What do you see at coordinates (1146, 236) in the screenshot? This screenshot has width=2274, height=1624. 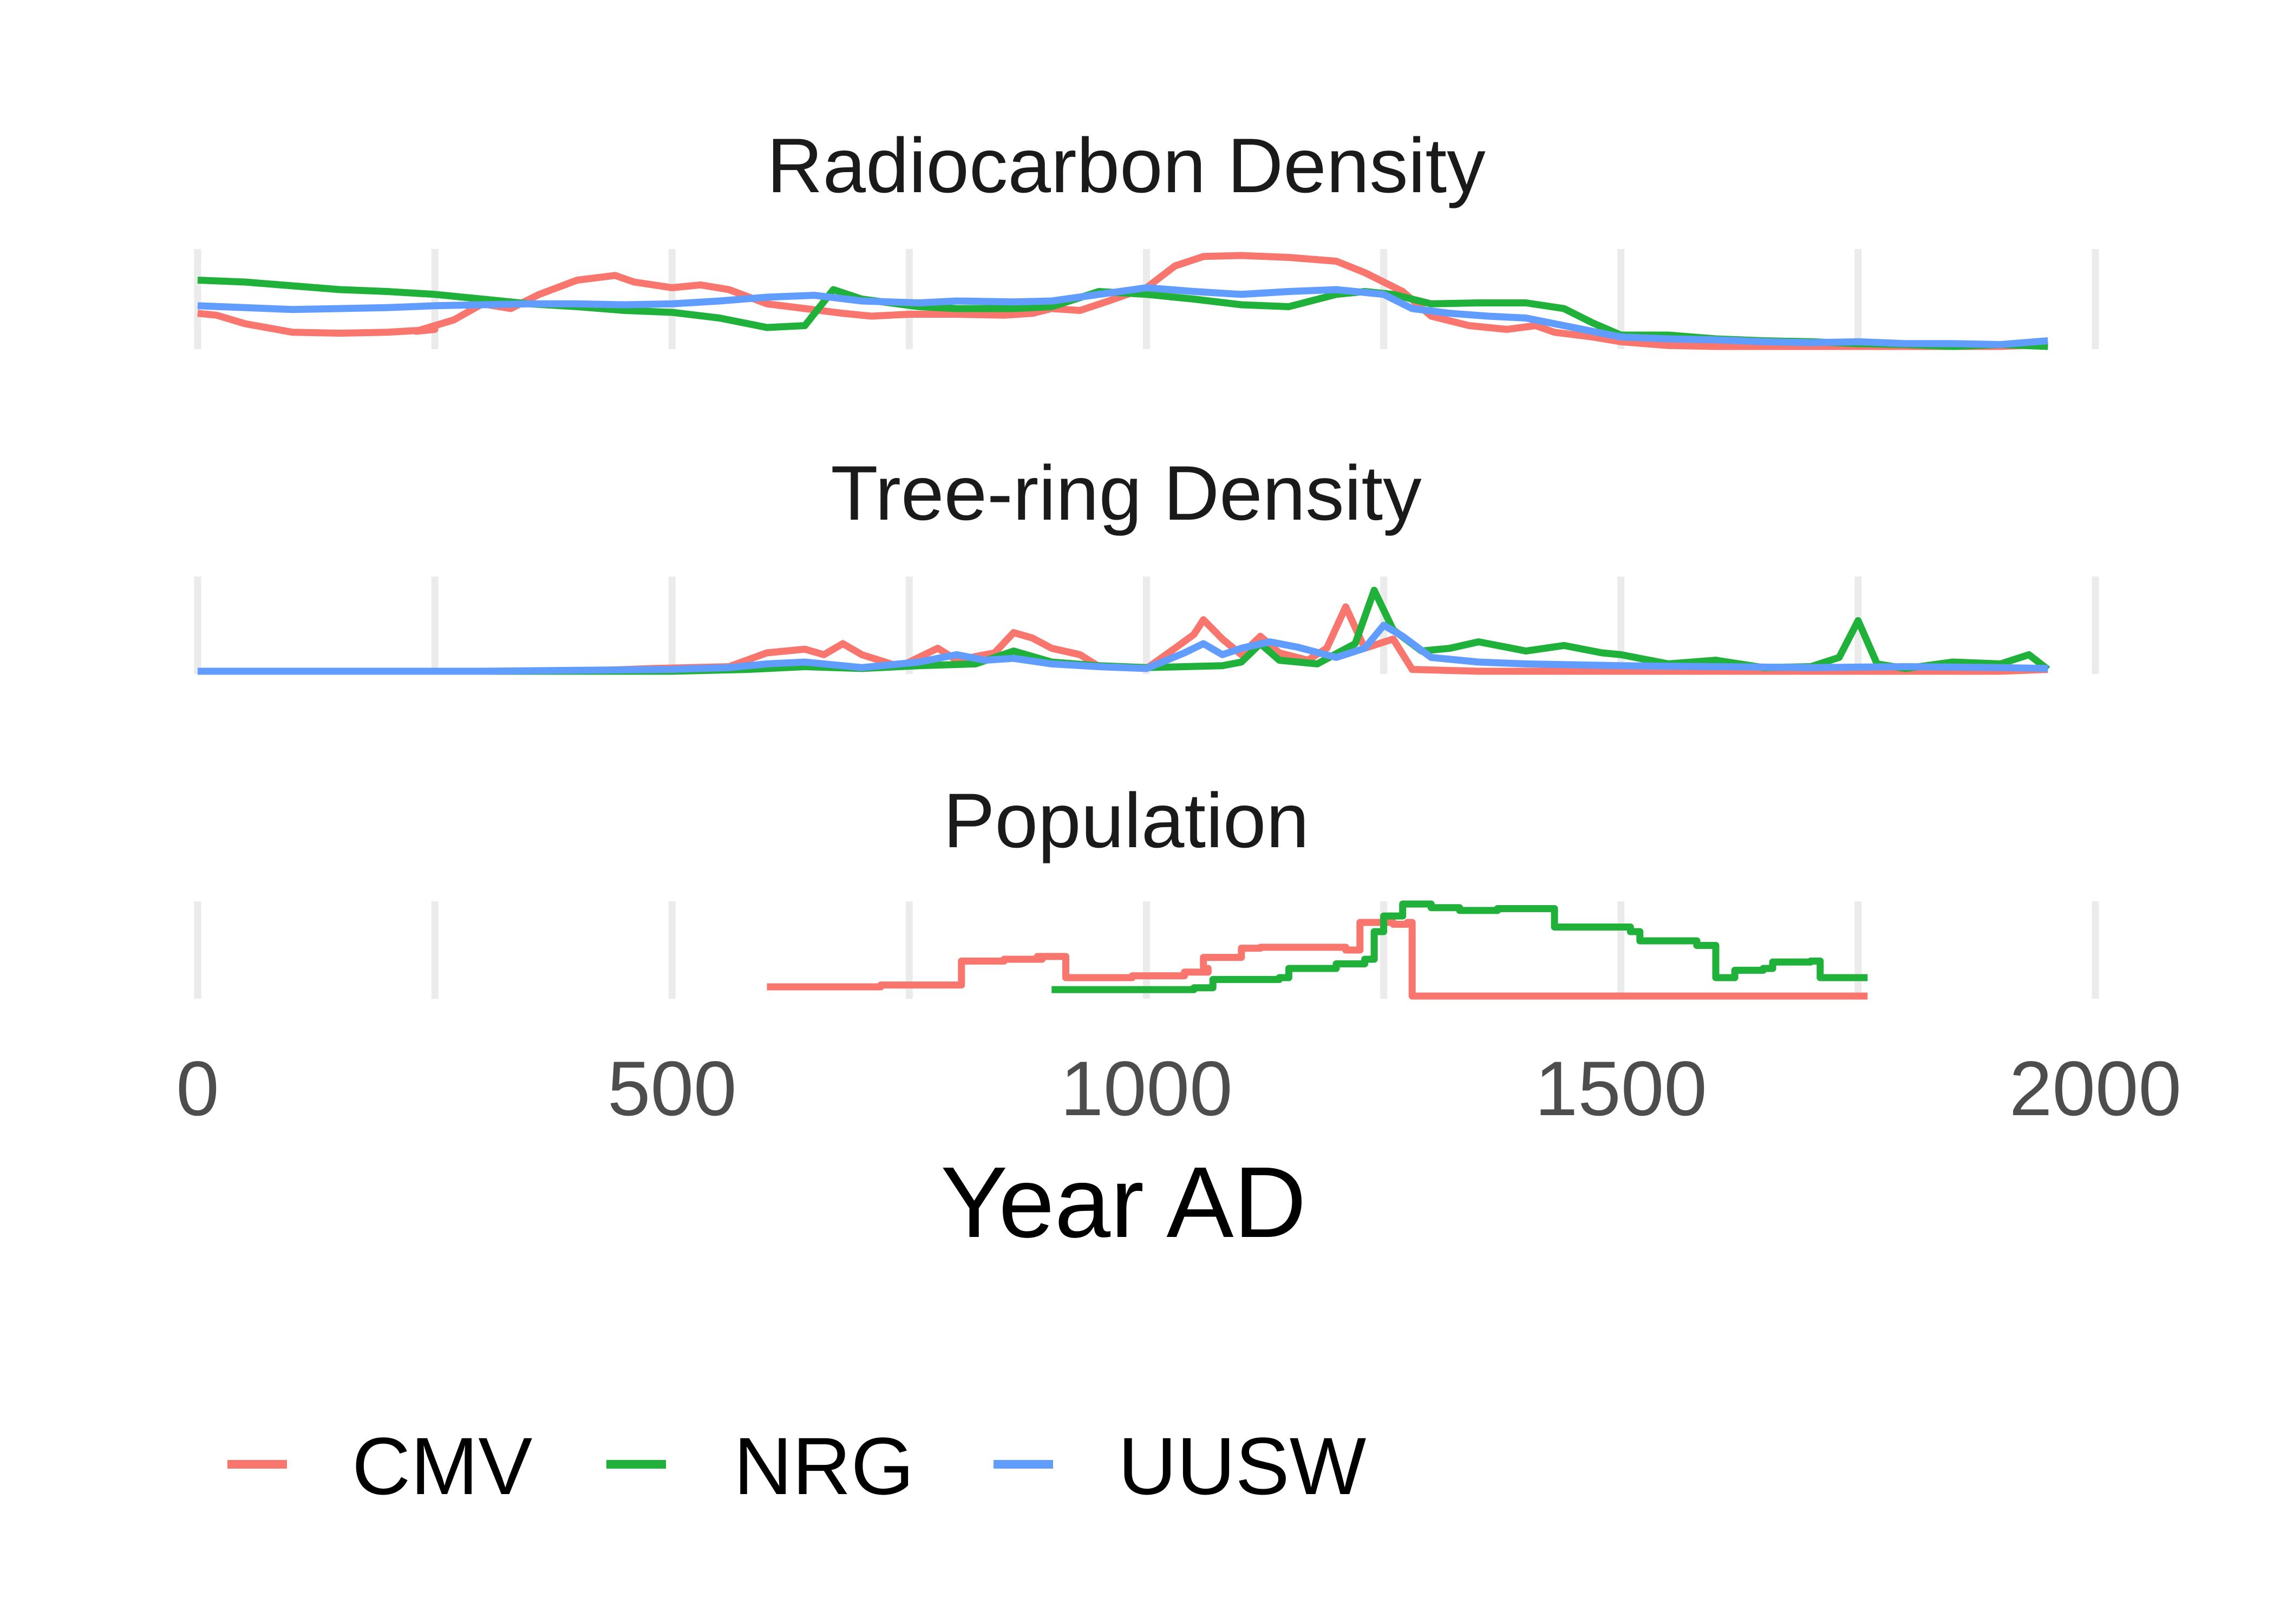 I see `panel-radiocarbon-density: Radiocarbon Density` at bounding box center [1146, 236].